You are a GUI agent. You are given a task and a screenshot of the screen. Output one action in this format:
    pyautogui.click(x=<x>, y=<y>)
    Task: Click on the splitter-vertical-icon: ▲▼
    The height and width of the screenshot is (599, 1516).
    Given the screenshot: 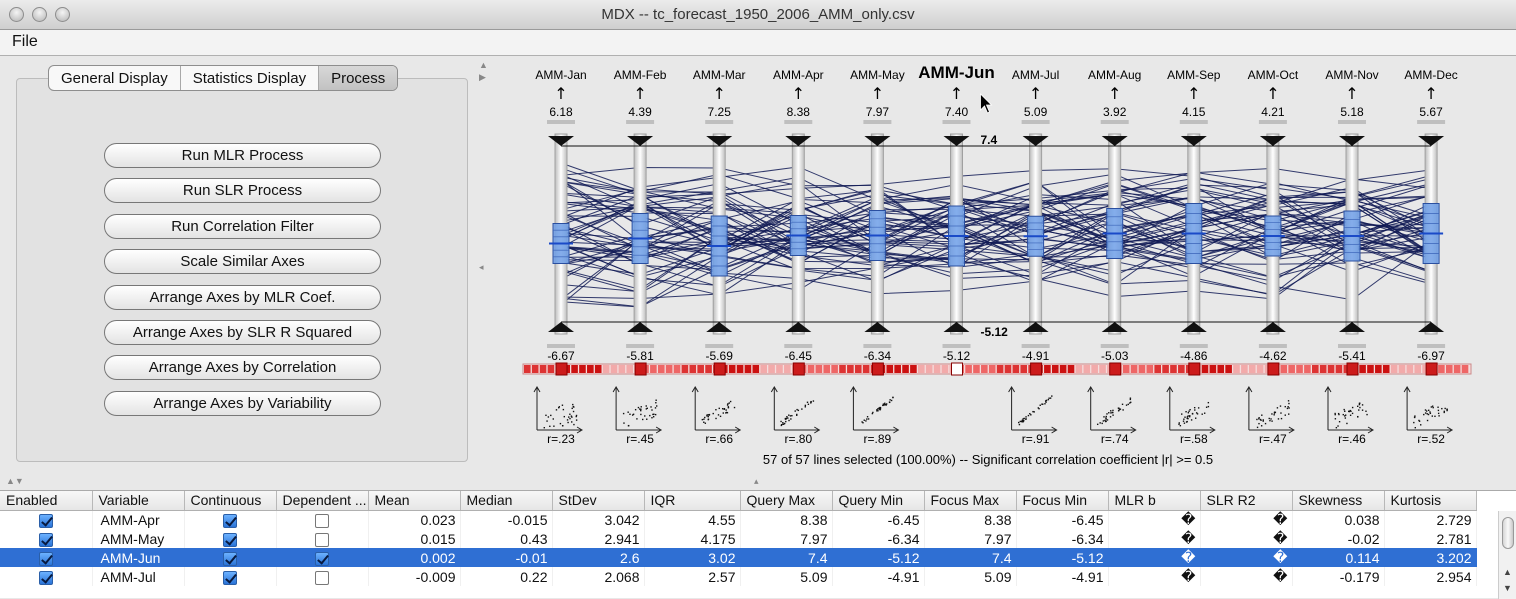 What is the action you would take?
    pyautogui.click(x=15, y=481)
    